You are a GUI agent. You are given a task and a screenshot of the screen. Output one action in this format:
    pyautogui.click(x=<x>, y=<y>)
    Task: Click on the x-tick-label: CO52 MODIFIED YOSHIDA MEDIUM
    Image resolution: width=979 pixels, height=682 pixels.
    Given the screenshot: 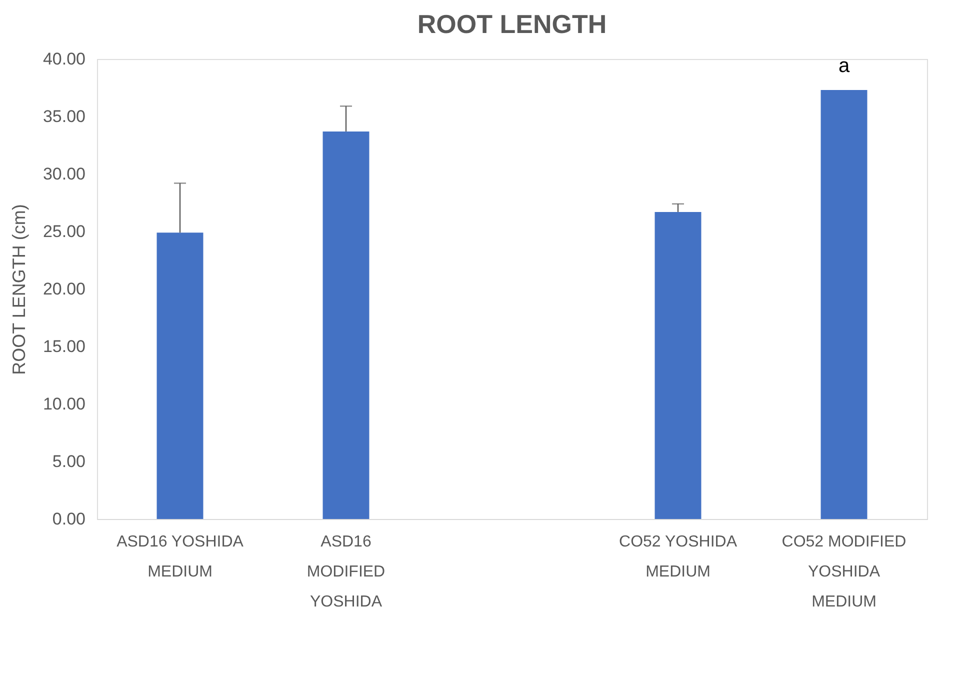 What is the action you would take?
    pyautogui.click(x=844, y=572)
    